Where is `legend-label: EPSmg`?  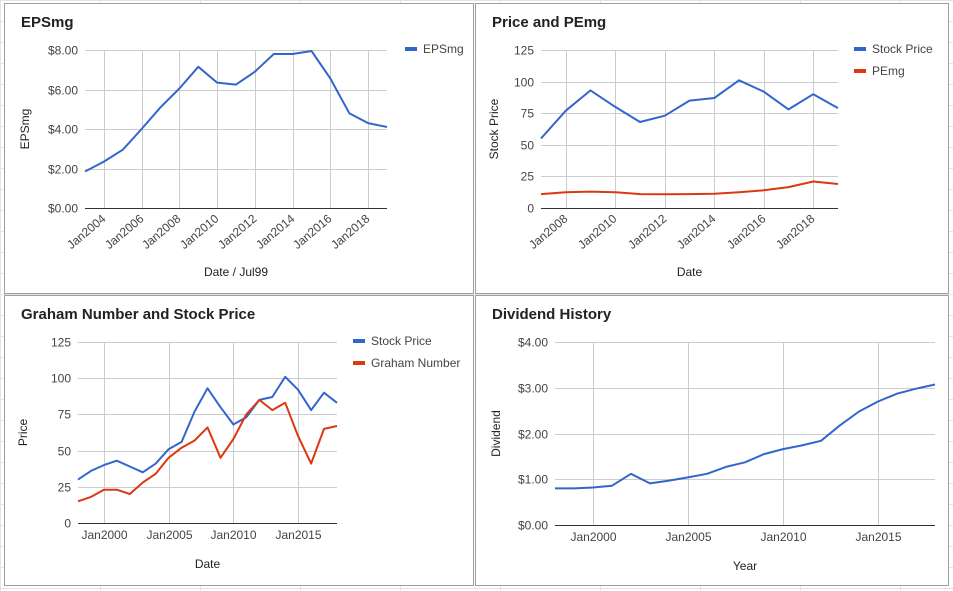
legend-label: EPSmg is located at coordinates (443, 49).